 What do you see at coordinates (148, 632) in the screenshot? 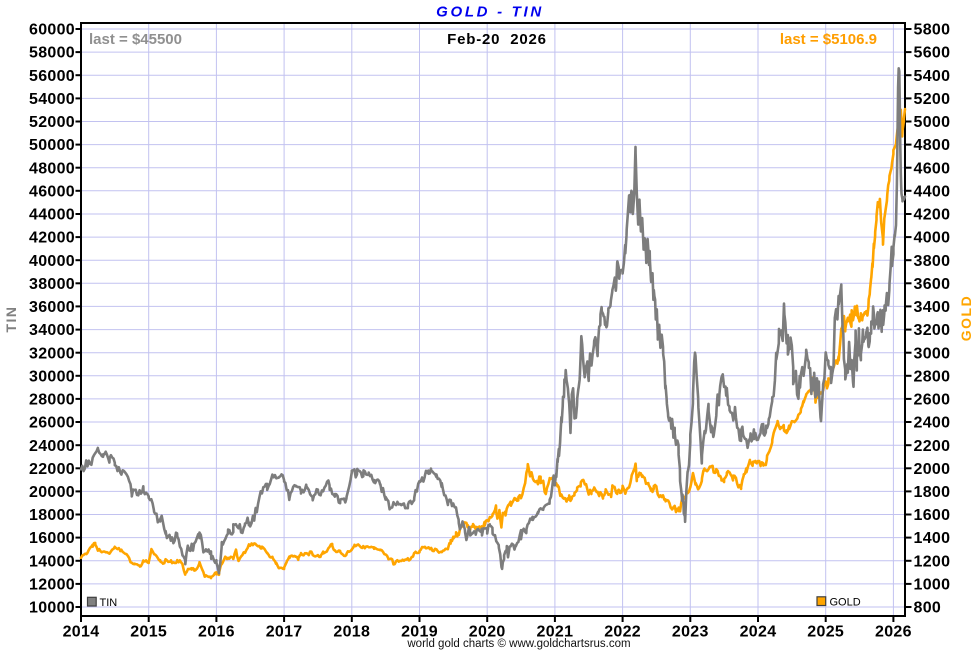
I see `svg-text: 2015` at bounding box center [148, 632].